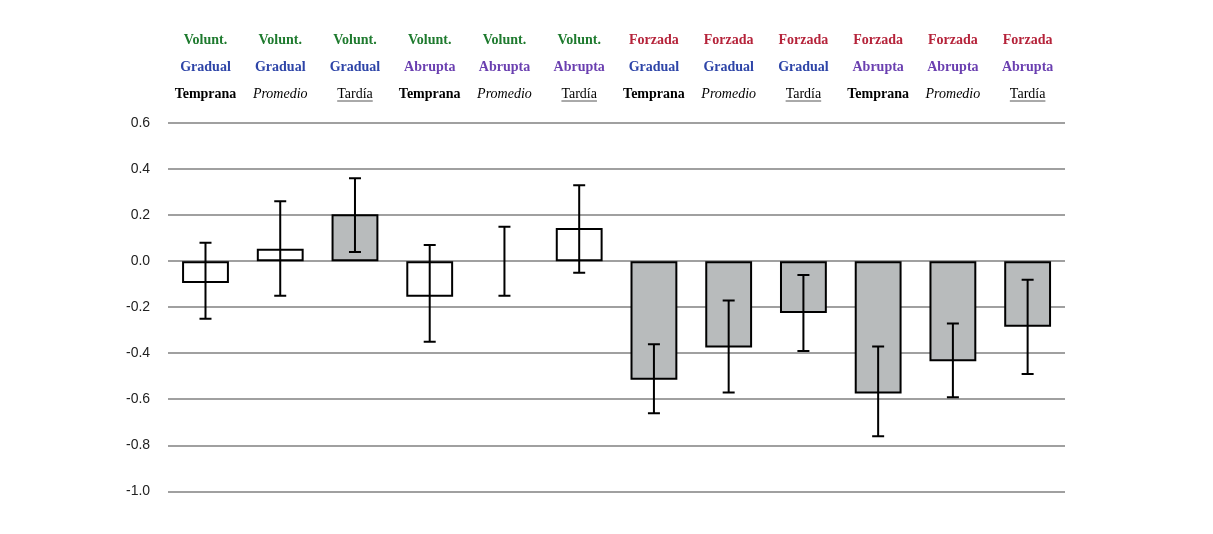 This screenshot has height=534, width=1213. What do you see at coordinates (504, 66) in the screenshot?
I see `x-tick-label: Volunt. Abrupta Promedio` at bounding box center [504, 66].